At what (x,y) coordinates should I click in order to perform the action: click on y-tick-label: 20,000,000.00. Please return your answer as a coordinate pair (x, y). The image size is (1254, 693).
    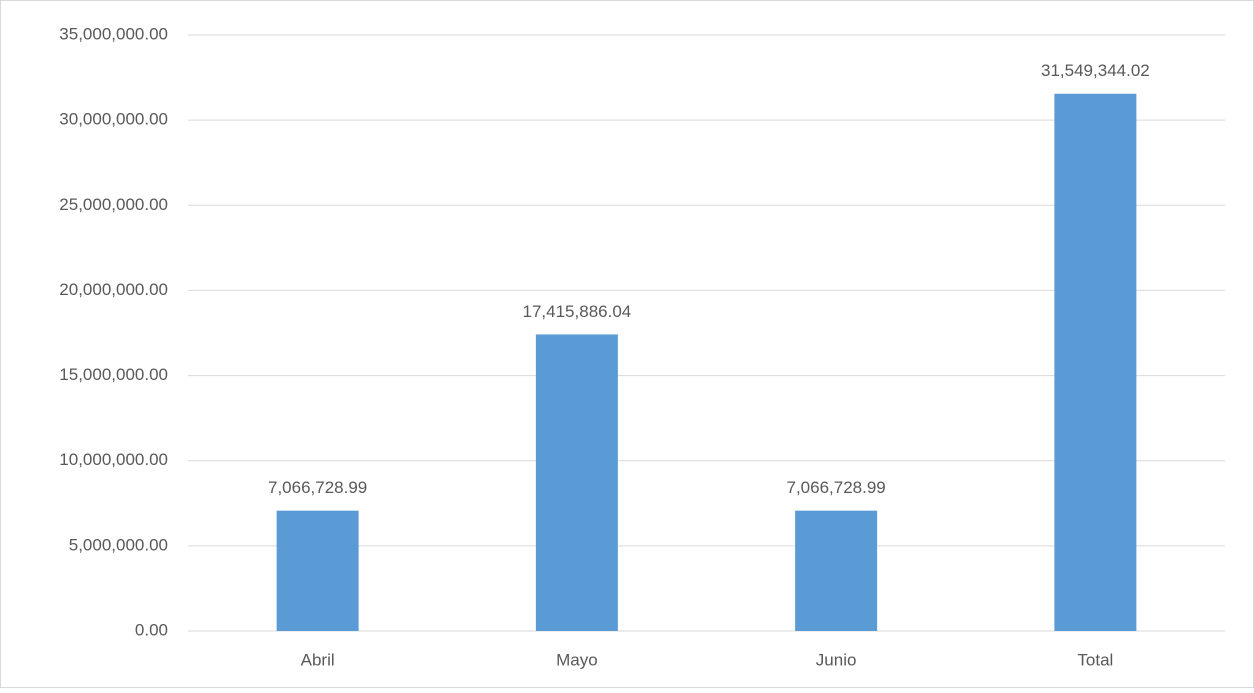
    Looking at the image, I should click on (113, 289).